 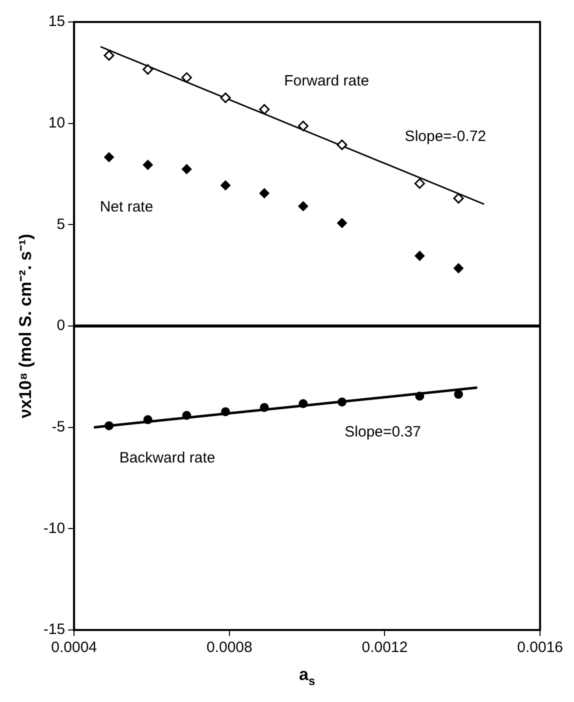 I want to click on x-tick-label: 0.0008, so click(x=229, y=647).